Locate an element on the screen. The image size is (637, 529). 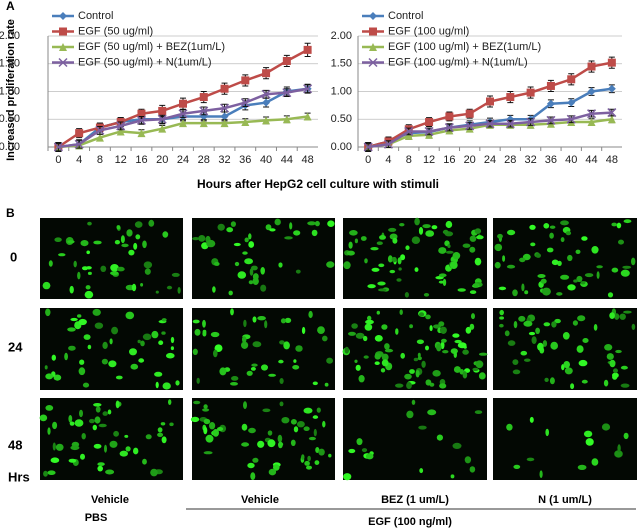
y-tick-label: 1.50 is located at coordinates (10, 64).